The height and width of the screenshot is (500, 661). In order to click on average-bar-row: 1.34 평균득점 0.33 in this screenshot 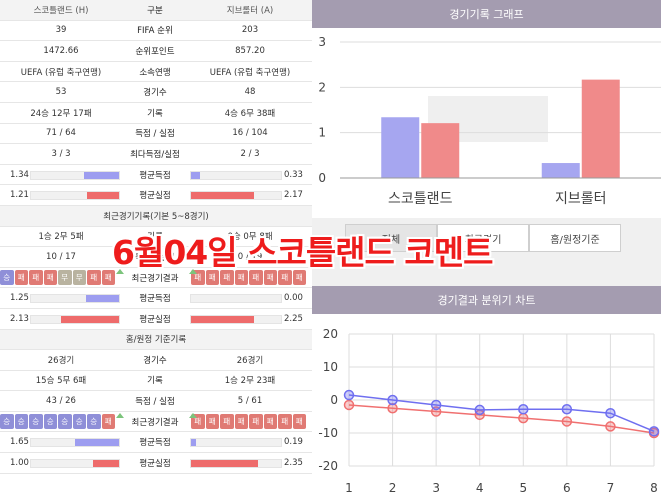, I will do `click(156, 175)`.